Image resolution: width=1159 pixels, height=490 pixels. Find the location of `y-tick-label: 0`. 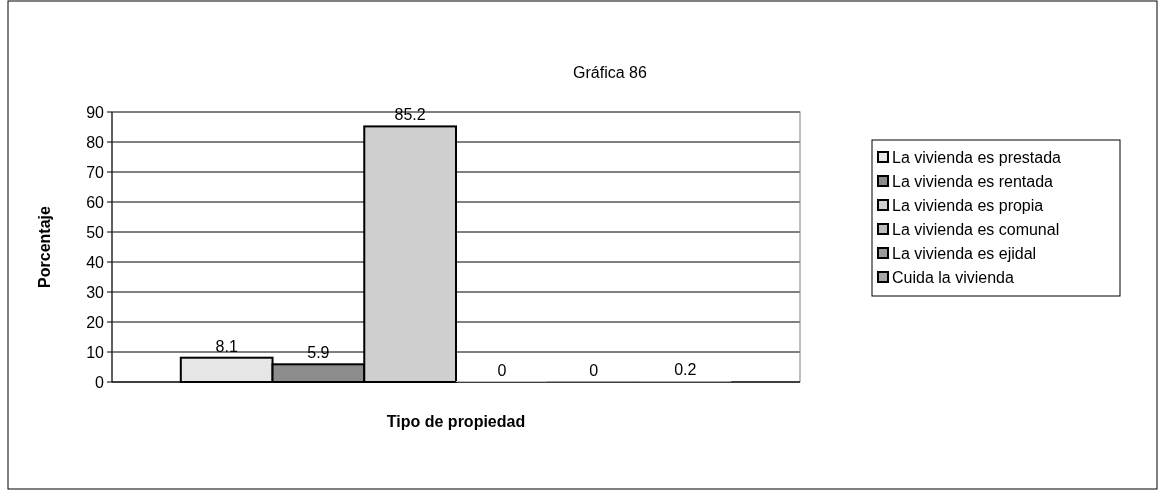

y-tick-label: 0 is located at coordinates (100, 382).